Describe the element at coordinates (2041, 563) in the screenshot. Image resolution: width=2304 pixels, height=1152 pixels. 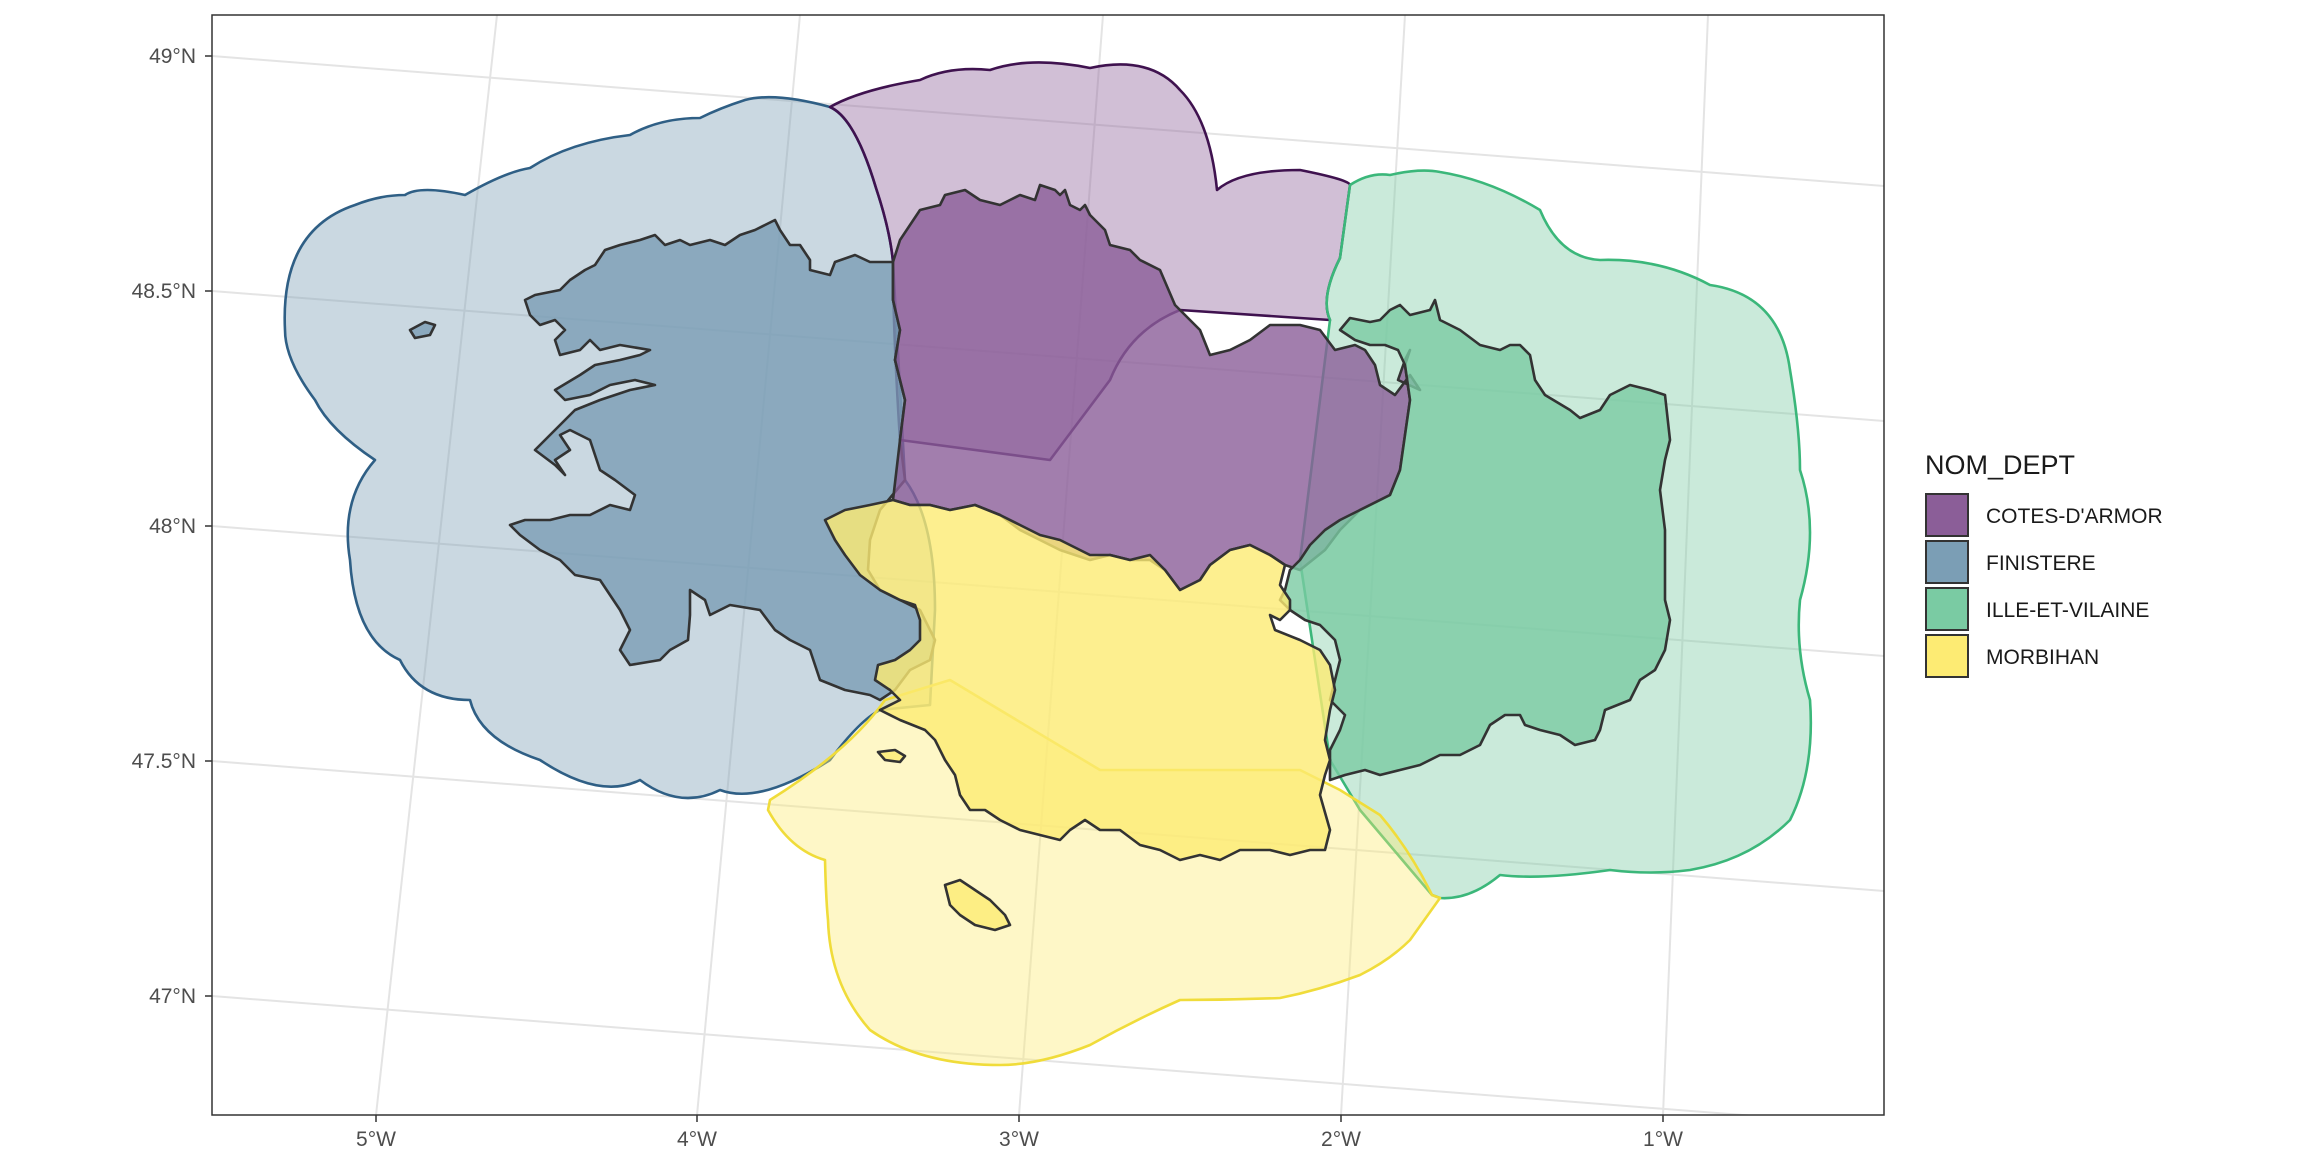
I see `legend-label: FINISTERE` at that location.